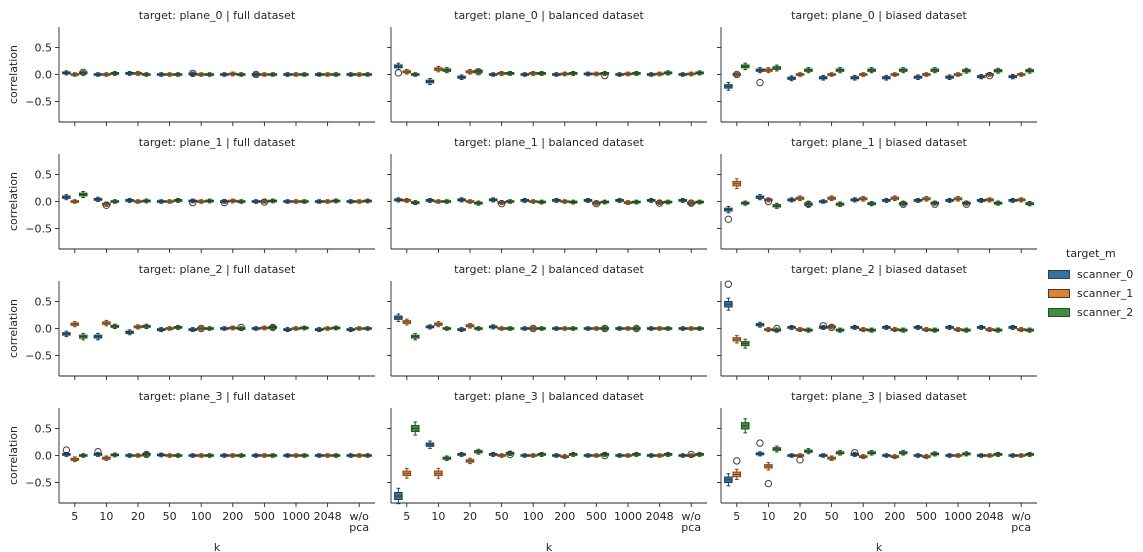  What do you see at coordinates (549, 396) in the screenshot?
I see `panel-title: target: plane_3 | balanced dataset` at bounding box center [549, 396].